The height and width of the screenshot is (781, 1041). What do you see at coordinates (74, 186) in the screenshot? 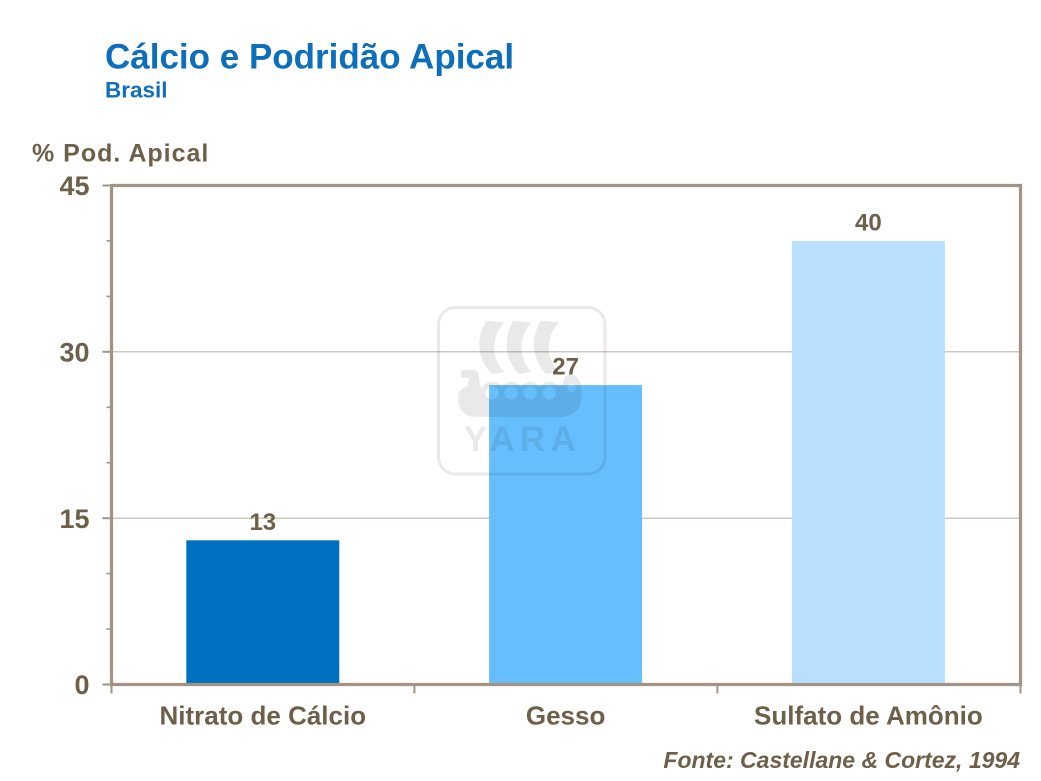
I see `svg-text: 45` at bounding box center [74, 186].